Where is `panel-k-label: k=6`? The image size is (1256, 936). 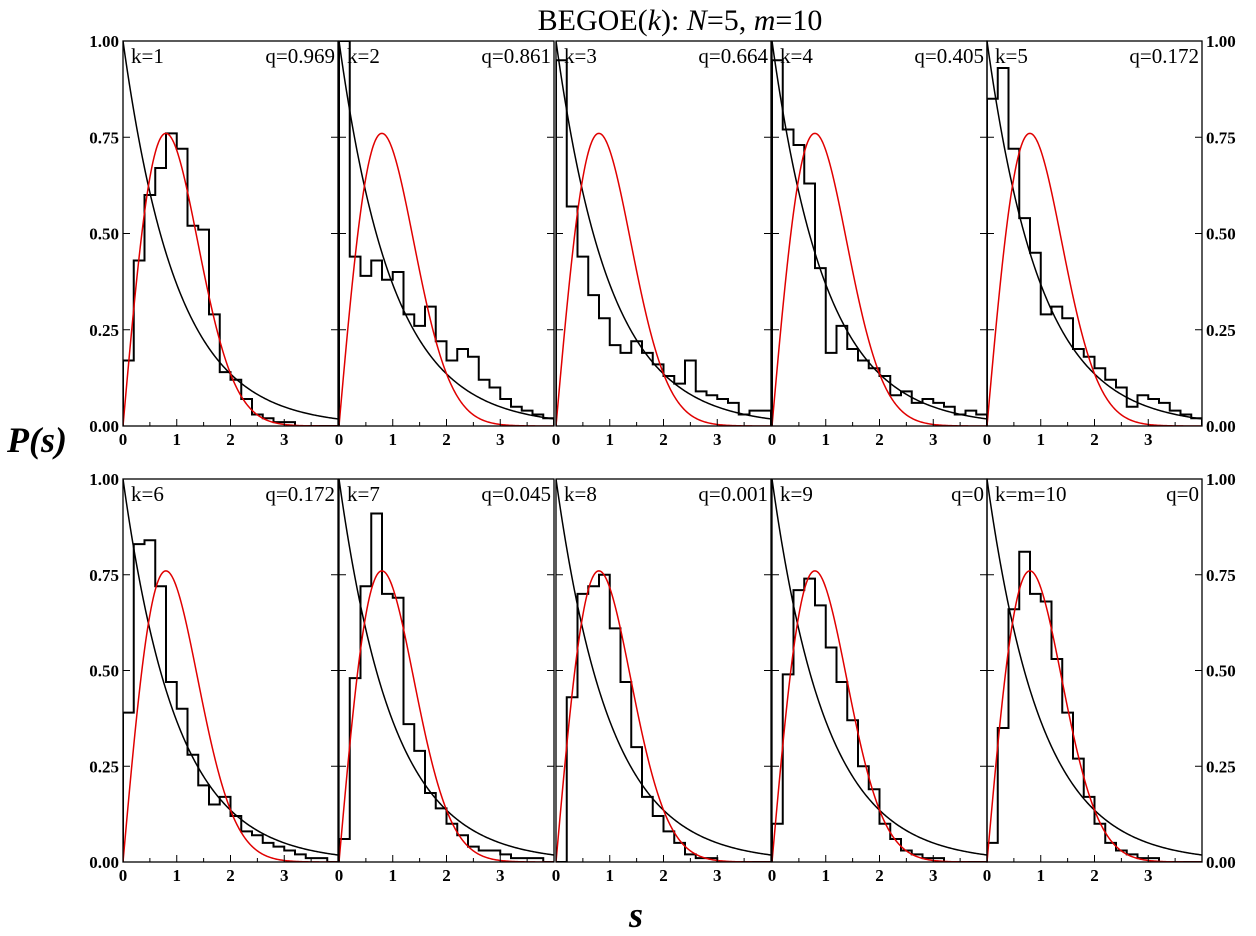
panel-k-label: k=6 is located at coordinates (147, 494).